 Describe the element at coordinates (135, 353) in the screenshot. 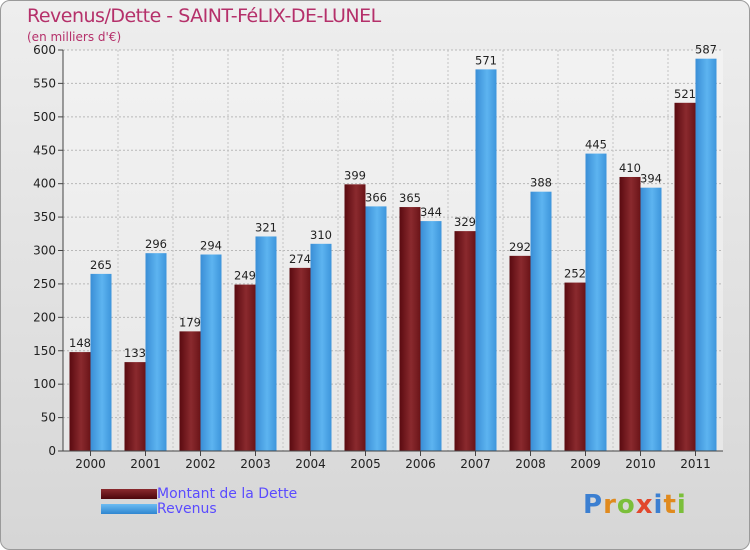

I see `data-label: 133` at that location.